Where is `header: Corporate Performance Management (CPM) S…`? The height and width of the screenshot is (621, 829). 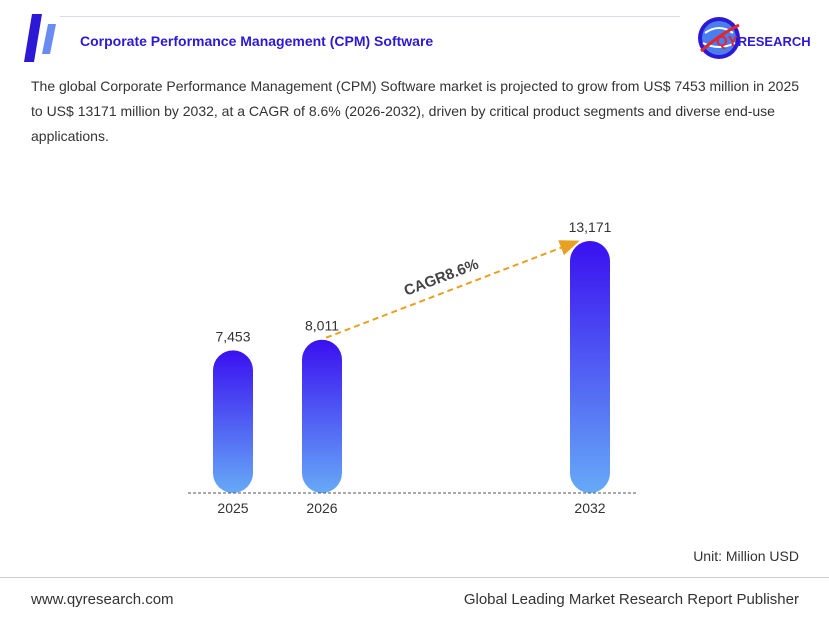
header: Corporate Performance Management (CPM) S… is located at coordinates (414, 34).